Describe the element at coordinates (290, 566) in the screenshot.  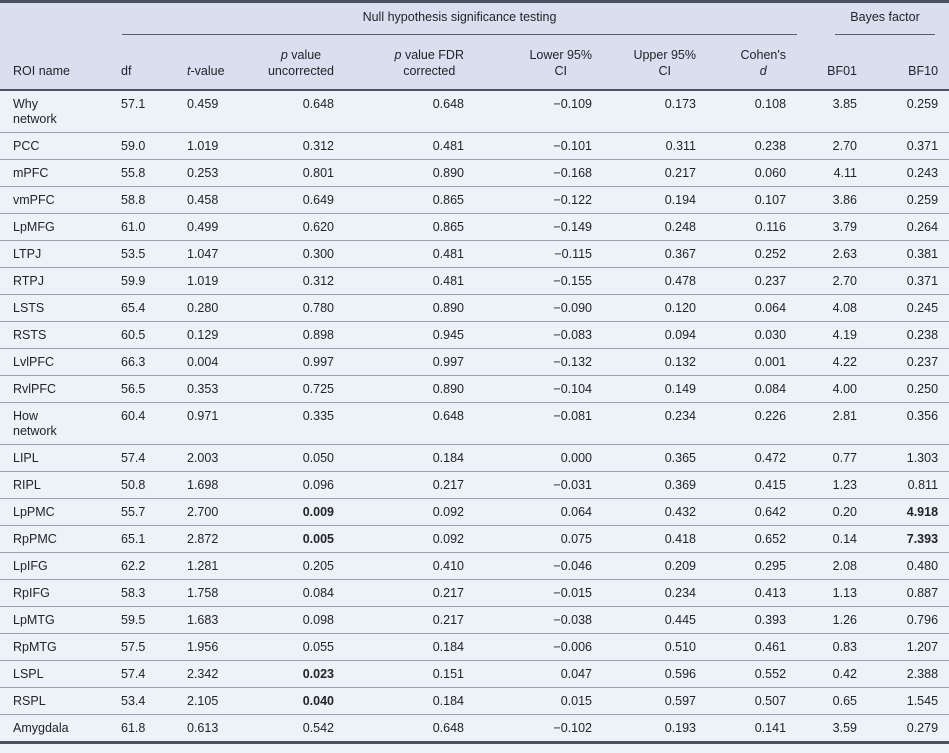
I see `cell-p_uncorrected: 0.205` at that location.